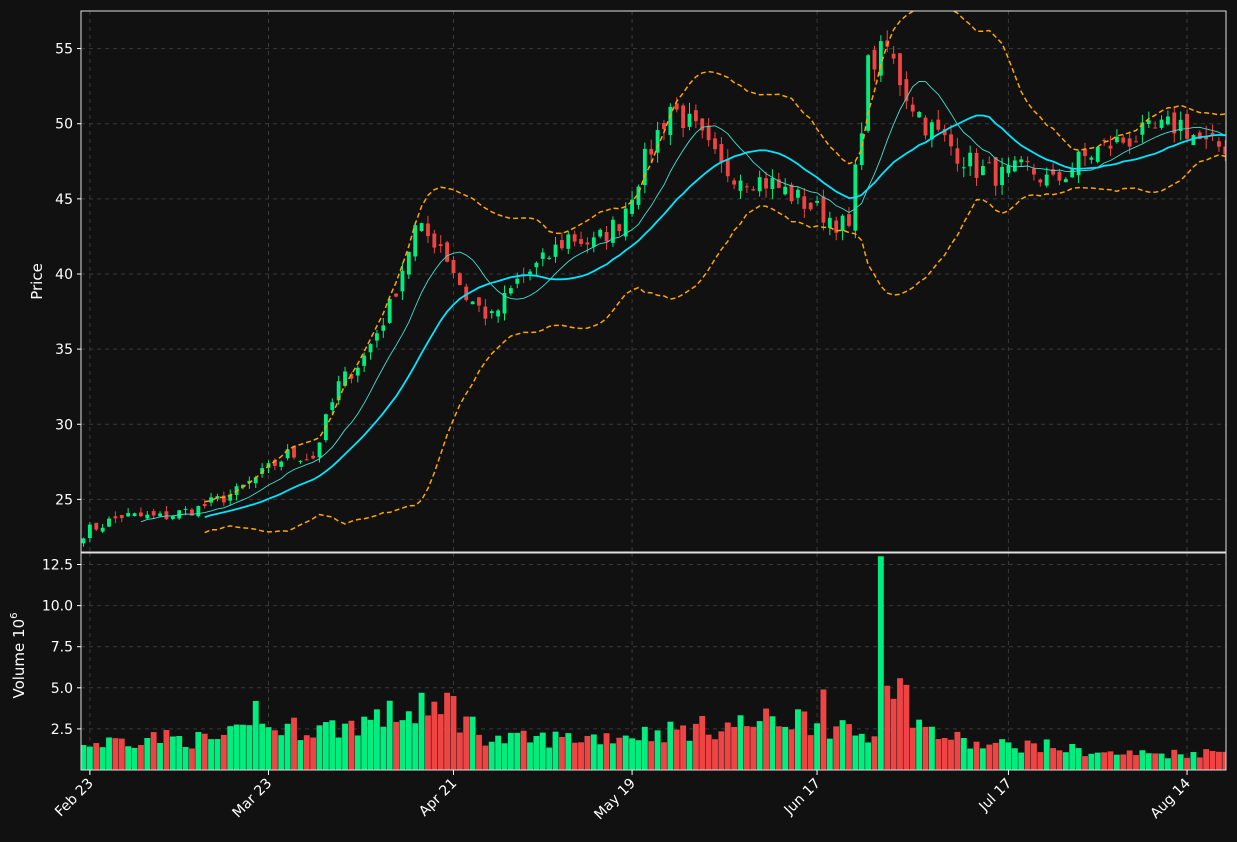 The height and width of the screenshot is (842, 1237). Describe the element at coordinates (64, 50) in the screenshot. I see `price-tick-label: 55` at that location.